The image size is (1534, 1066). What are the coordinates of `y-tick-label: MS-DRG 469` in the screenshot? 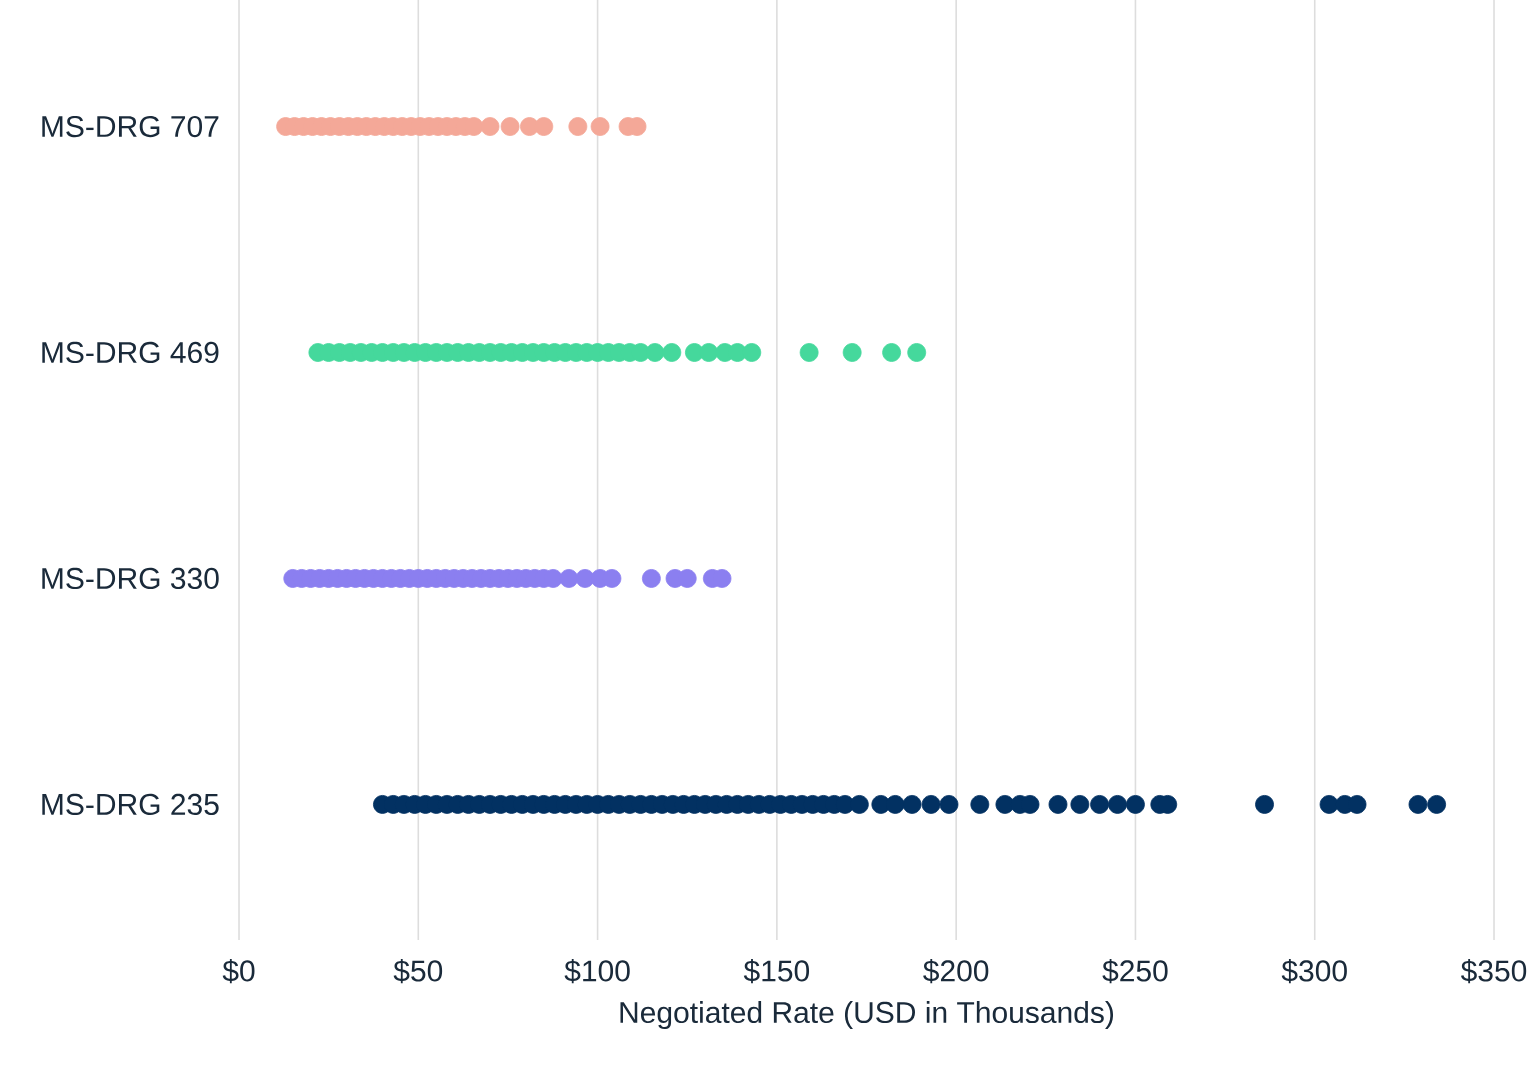 It's located at (130, 352).